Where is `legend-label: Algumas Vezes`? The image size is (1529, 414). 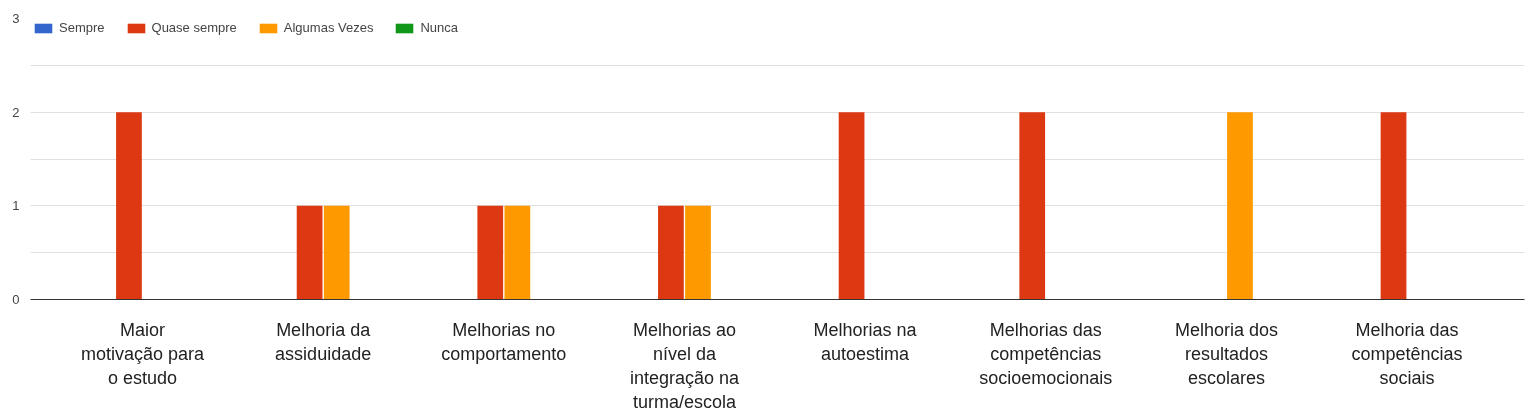
legend-label: Algumas Vezes is located at coordinates (328, 27).